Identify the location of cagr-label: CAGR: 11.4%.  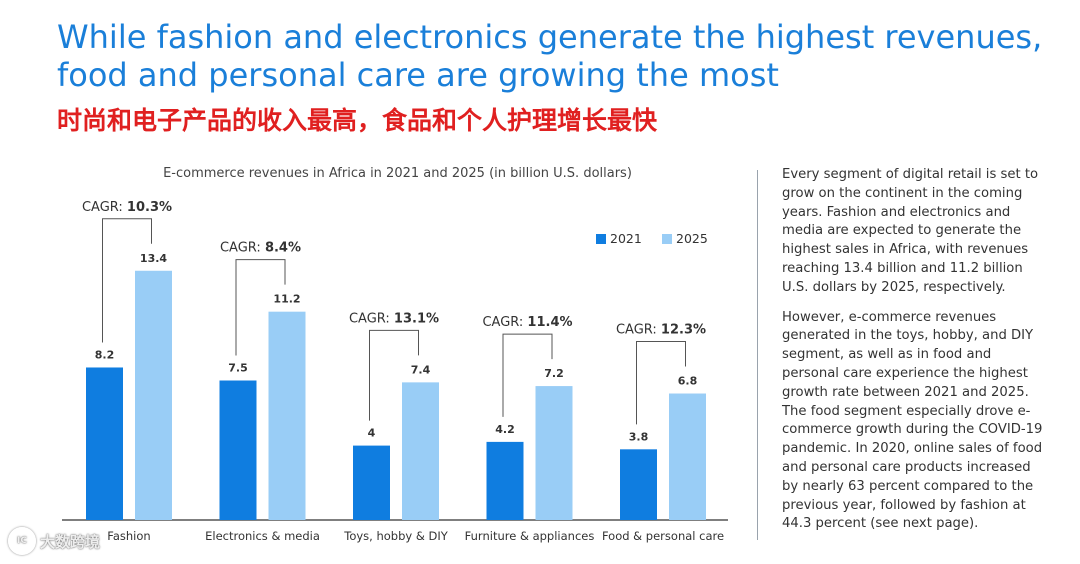
(527, 322).